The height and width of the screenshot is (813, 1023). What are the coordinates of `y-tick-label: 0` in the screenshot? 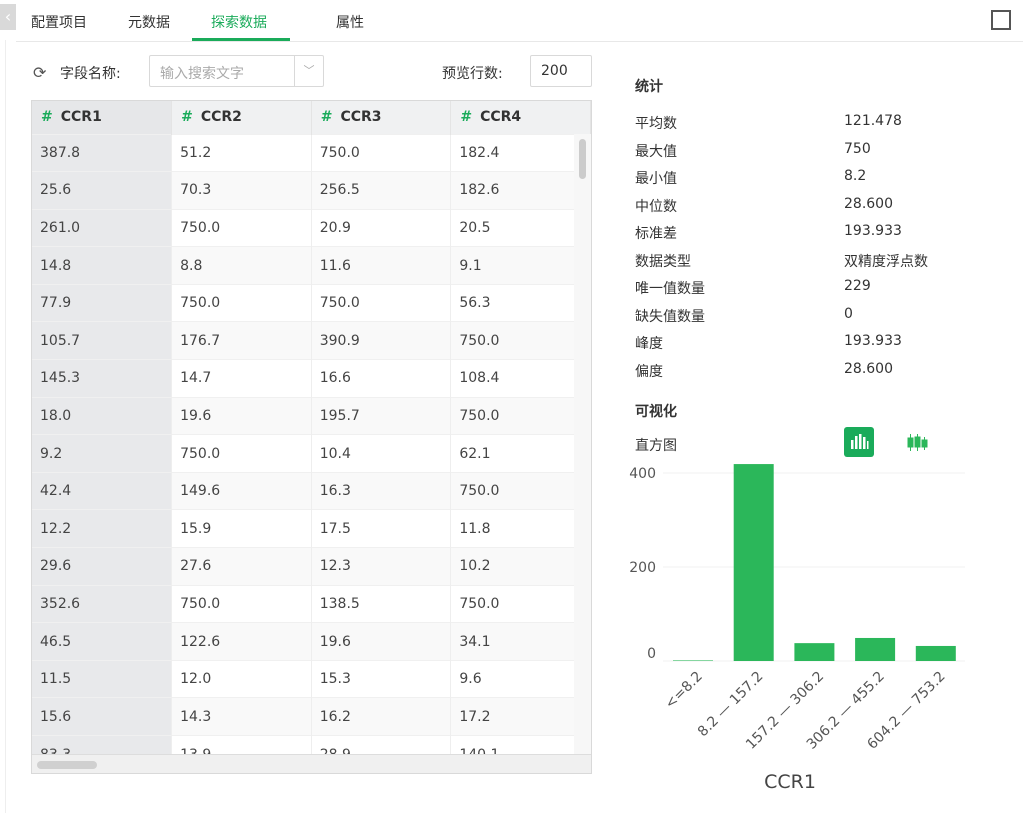 It's located at (651, 654).